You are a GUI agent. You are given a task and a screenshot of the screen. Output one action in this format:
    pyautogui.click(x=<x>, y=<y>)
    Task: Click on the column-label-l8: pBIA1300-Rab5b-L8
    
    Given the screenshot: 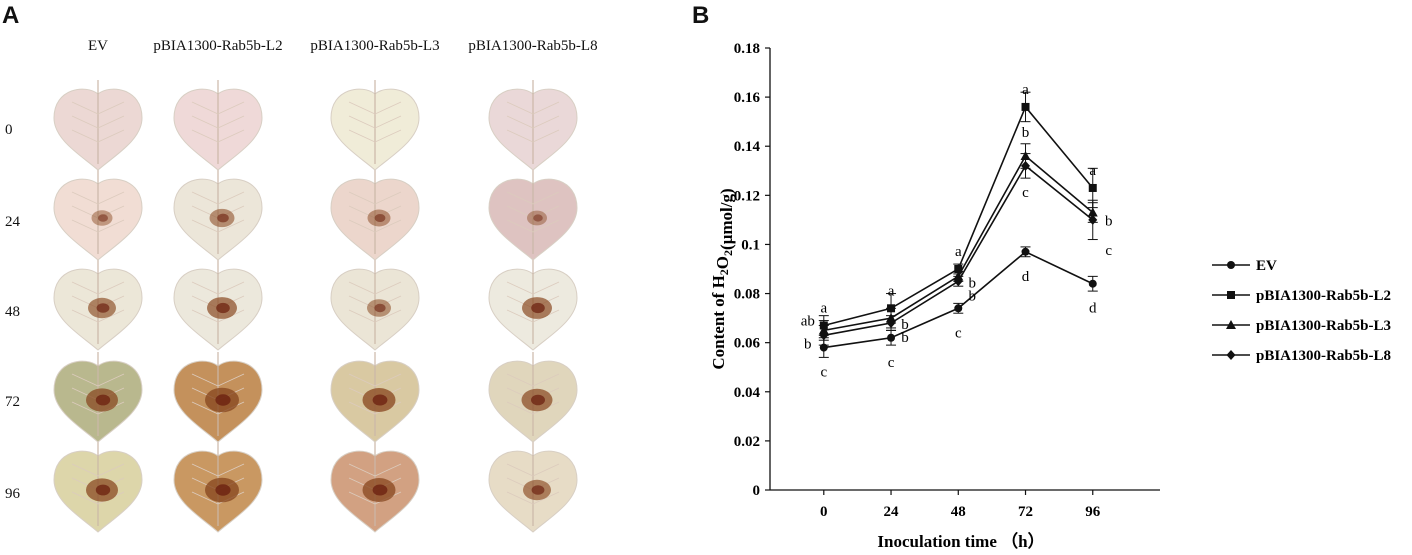 What is the action you would take?
    pyautogui.click(x=533, y=46)
    